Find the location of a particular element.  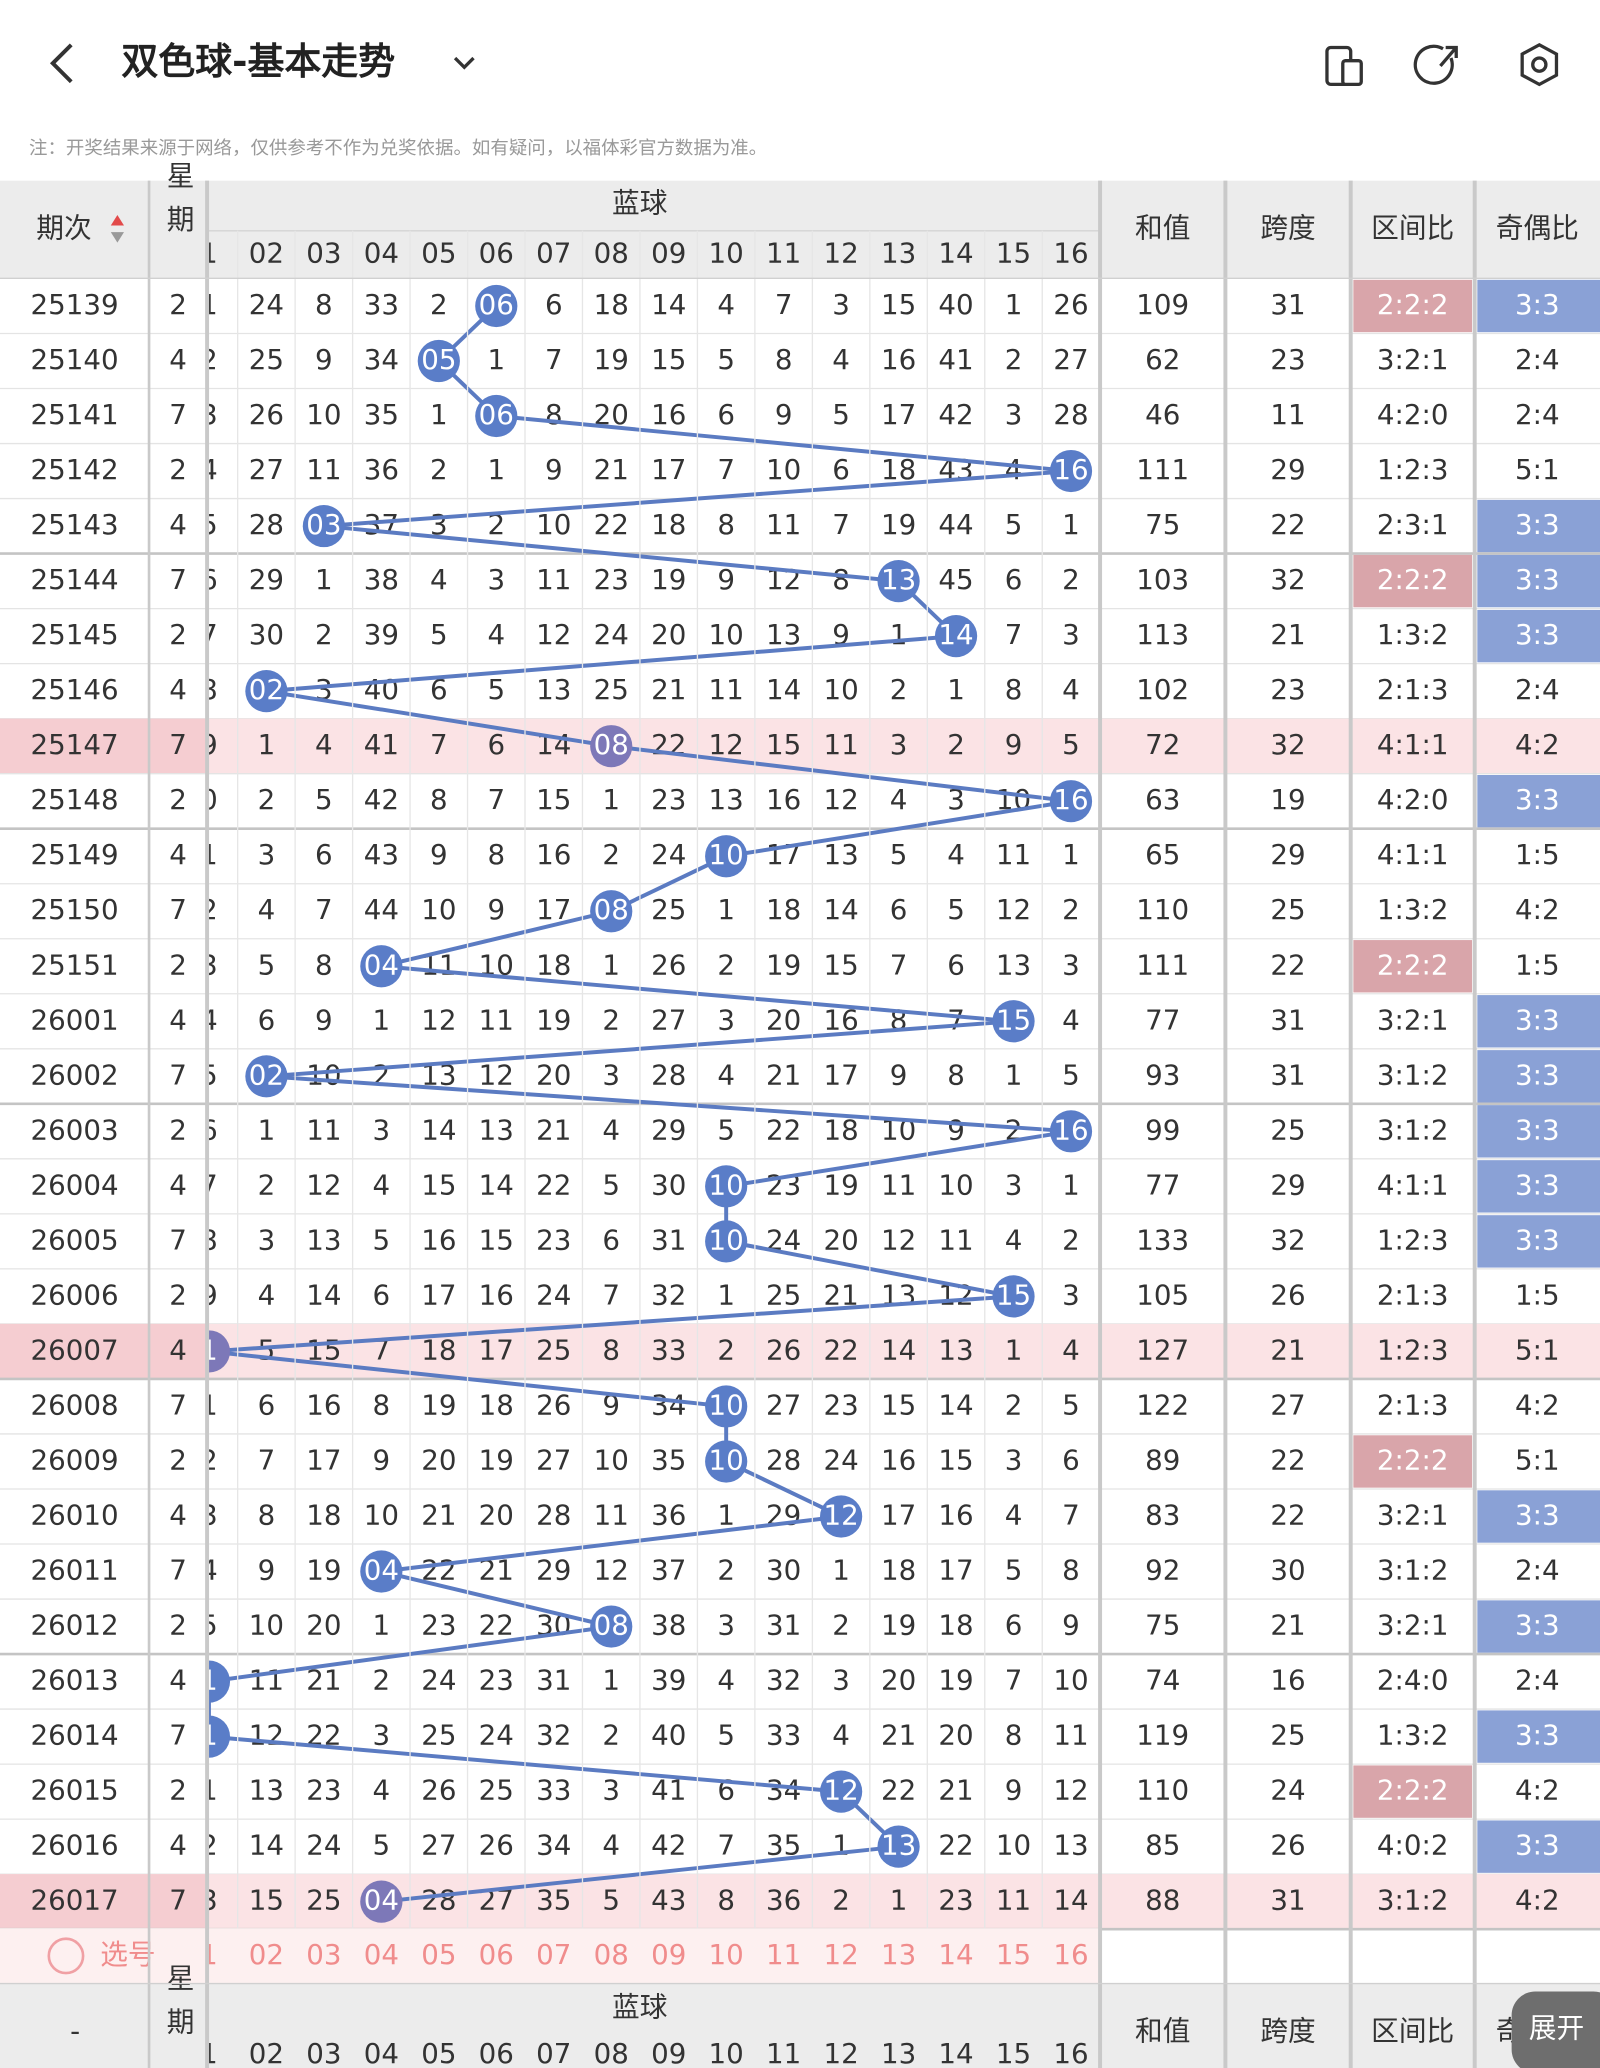

select-label: 选号 is located at coordinates (127, 1954).